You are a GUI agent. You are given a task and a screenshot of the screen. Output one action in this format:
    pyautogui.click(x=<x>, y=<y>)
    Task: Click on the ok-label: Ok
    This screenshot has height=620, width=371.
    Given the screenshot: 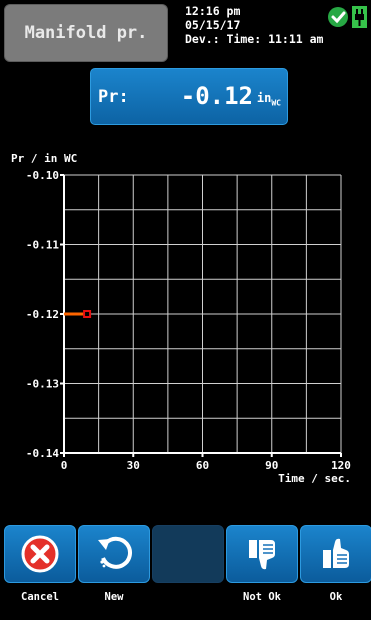 What is the action you would take?
    pyautogui.click(x=336, y=597)
    